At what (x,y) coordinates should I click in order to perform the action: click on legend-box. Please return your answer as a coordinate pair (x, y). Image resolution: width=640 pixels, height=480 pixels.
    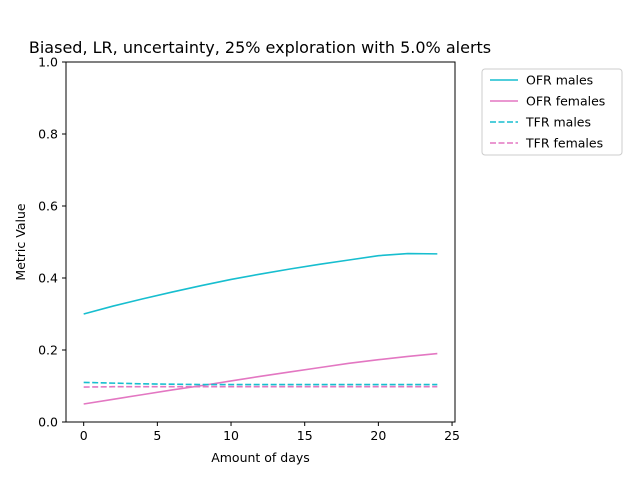
    Looking at the image, I should click on (552, 112).